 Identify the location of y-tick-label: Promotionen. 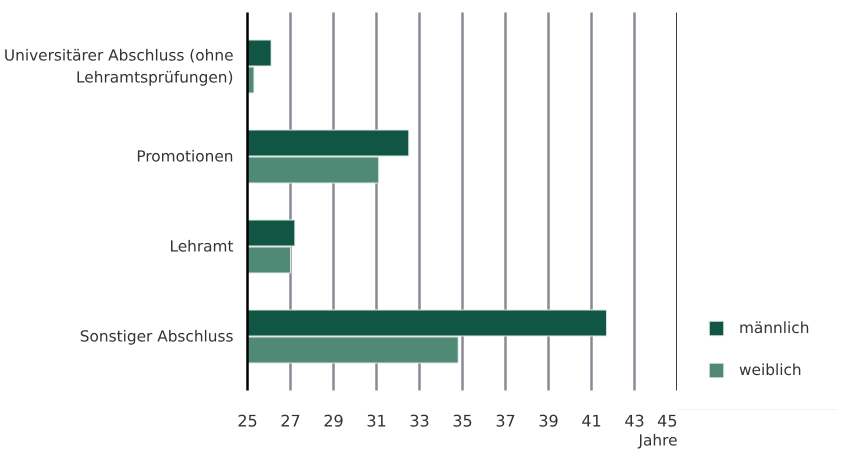
(185, 157).